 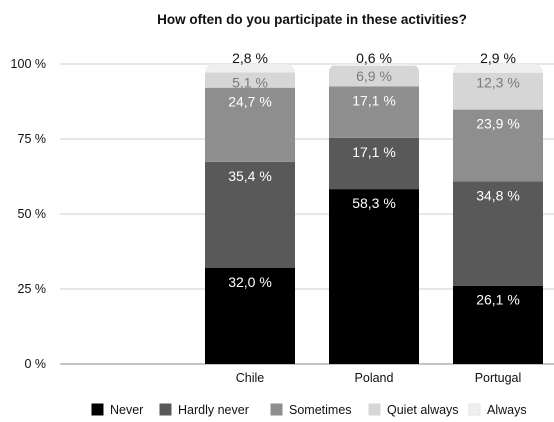 I want to click on y-tick-label: 50 %, so click(x=32, y=214).